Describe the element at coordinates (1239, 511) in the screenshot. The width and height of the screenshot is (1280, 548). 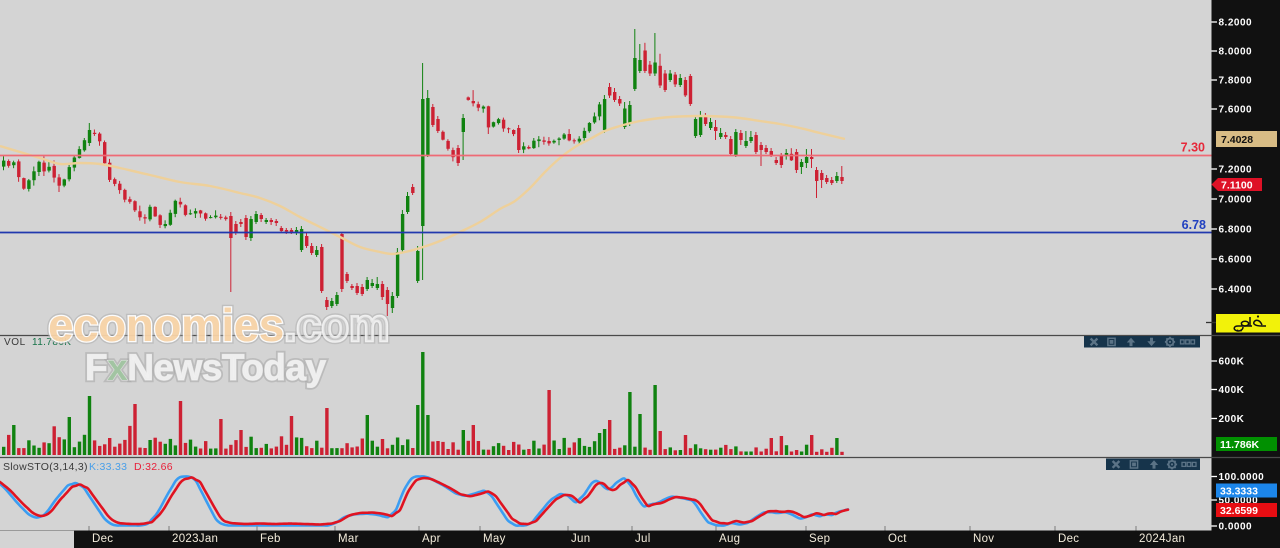
I see `svg-text: 32.6599` at that location.